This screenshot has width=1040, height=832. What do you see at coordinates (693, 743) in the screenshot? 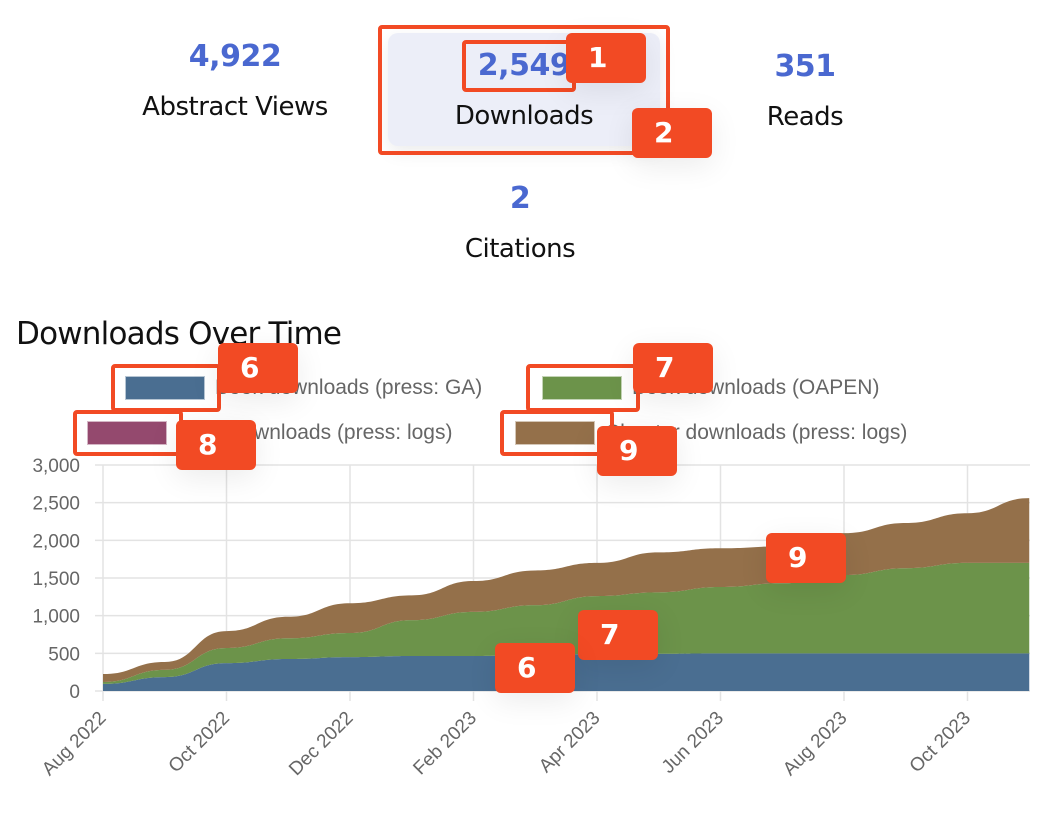
I see `svg-text: Jun 2023` at bounding box center [693, 743].